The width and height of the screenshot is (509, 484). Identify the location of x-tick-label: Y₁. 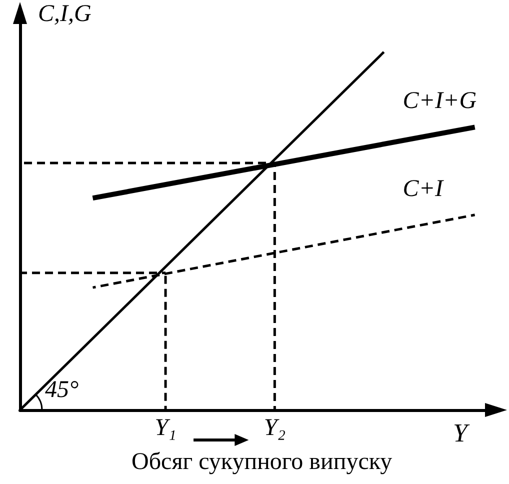
(165, 428).